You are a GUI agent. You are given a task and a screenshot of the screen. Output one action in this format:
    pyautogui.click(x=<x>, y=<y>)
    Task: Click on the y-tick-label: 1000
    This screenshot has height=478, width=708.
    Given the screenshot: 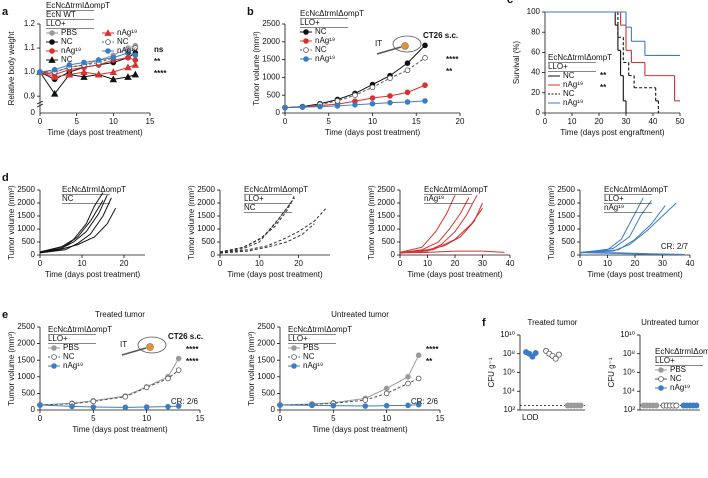 What is the action you would take?
    pyautogui.click(x=386, y=228)
    